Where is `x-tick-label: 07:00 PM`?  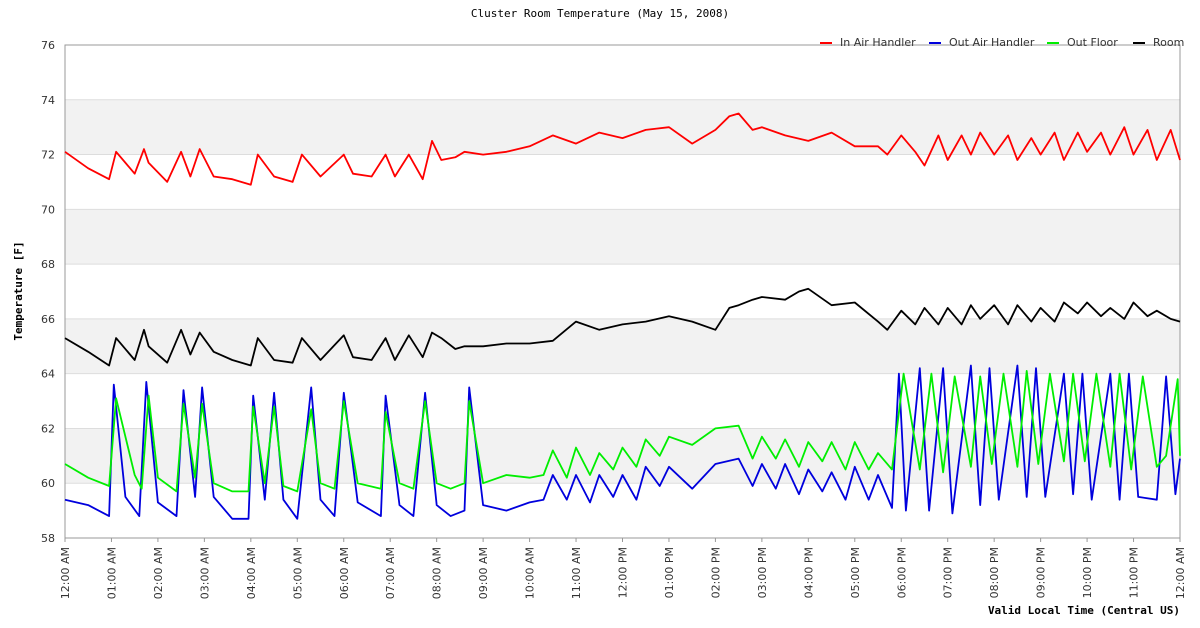 x-tick-label: 07:00 PM is located at coordinates (948, 572).